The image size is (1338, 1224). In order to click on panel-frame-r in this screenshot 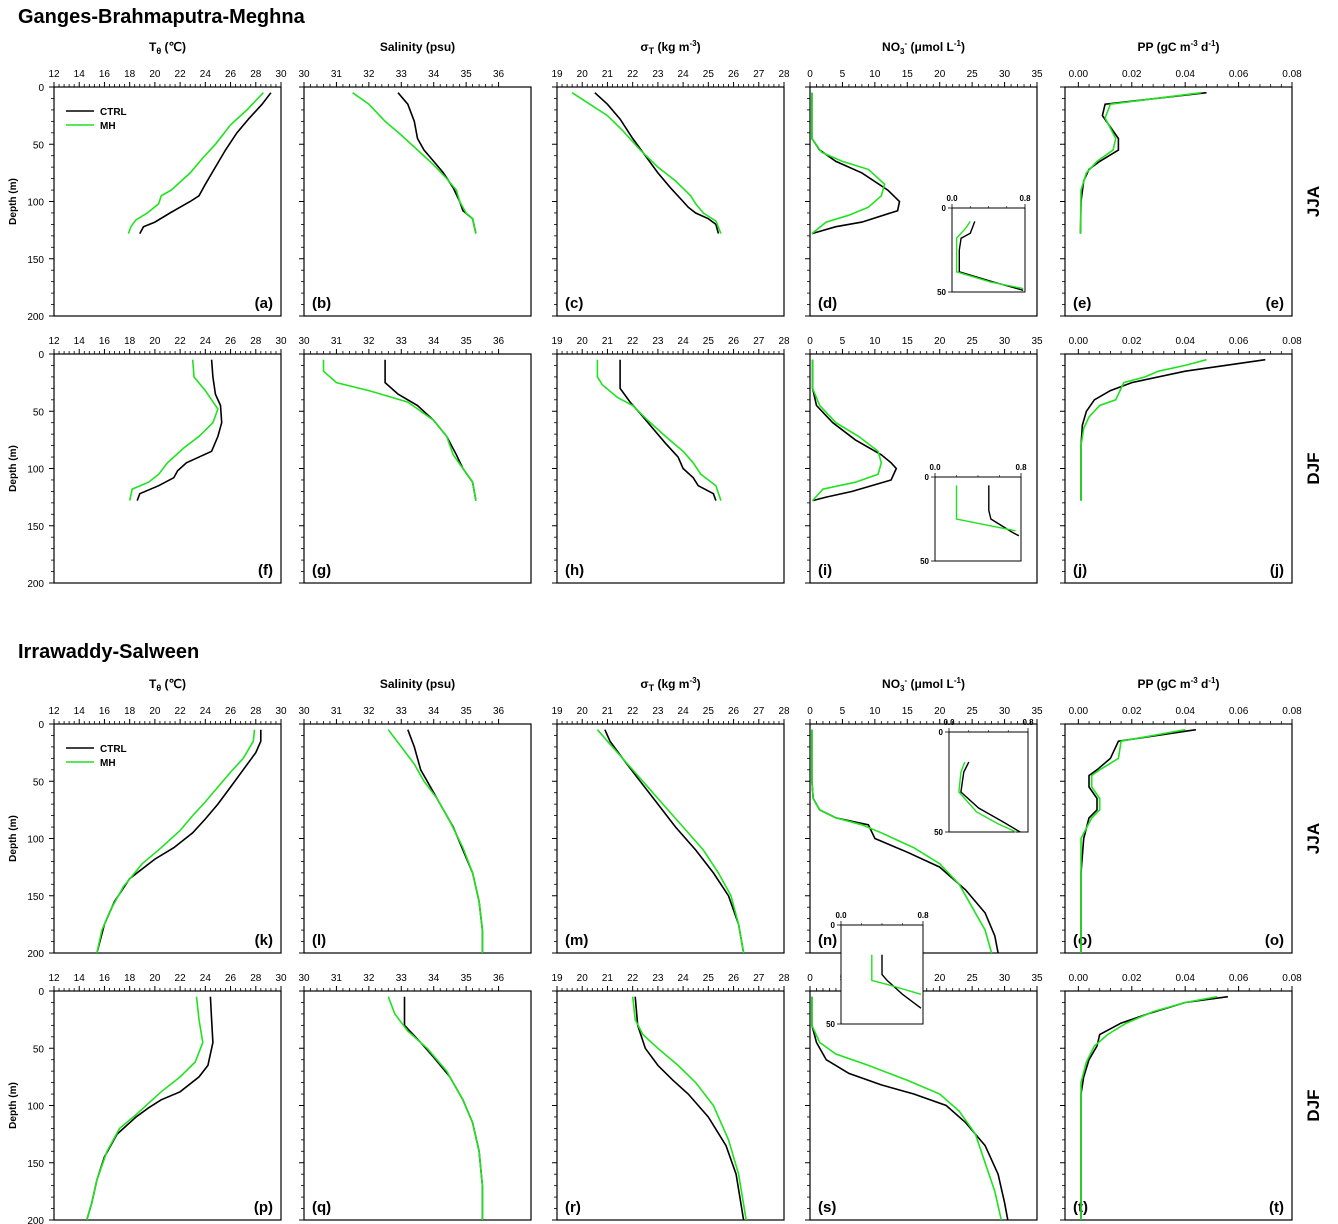, I will do `click(670, 1105)`.